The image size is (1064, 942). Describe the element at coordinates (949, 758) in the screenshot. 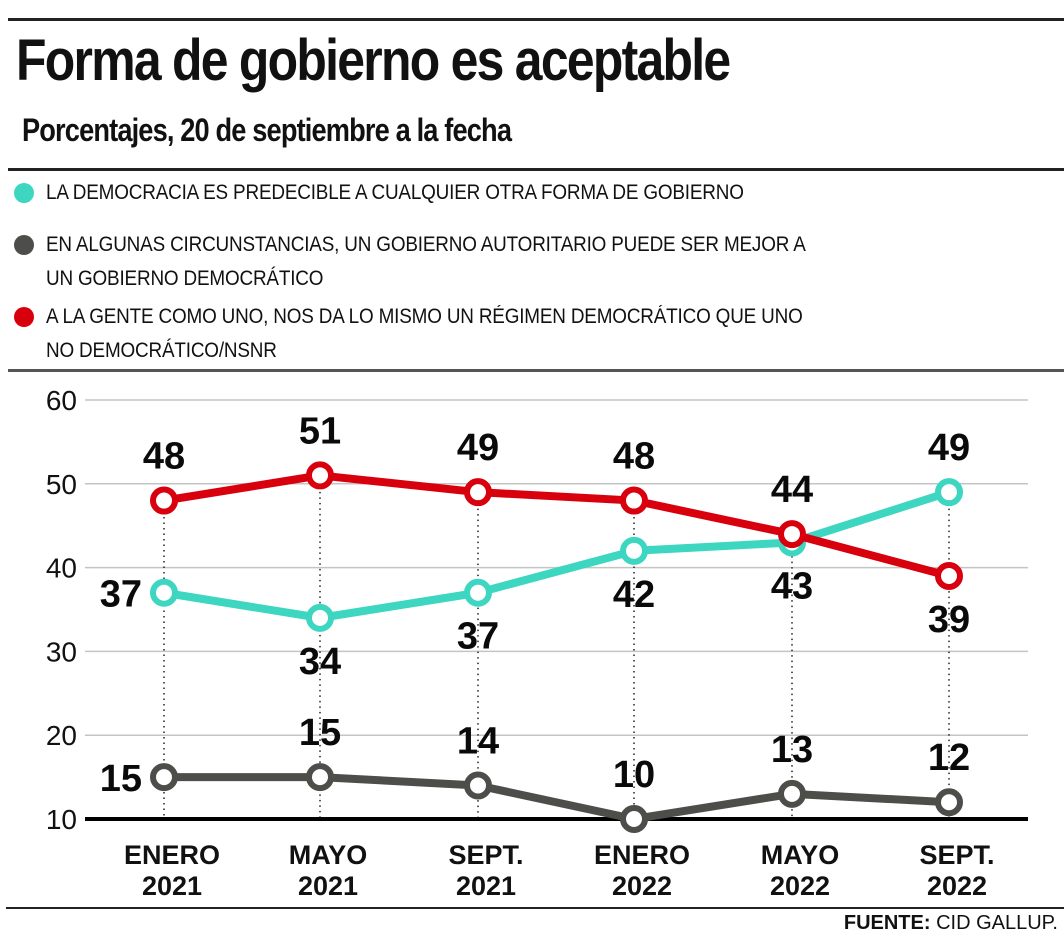

I see `data-label: 12` at that location.